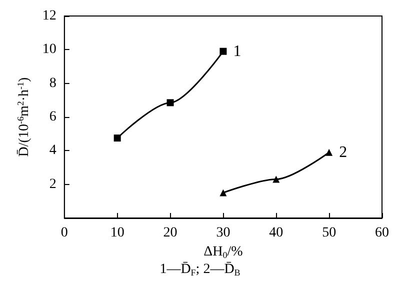  I want to click on y-tick-label: 2, so click(52, 184).